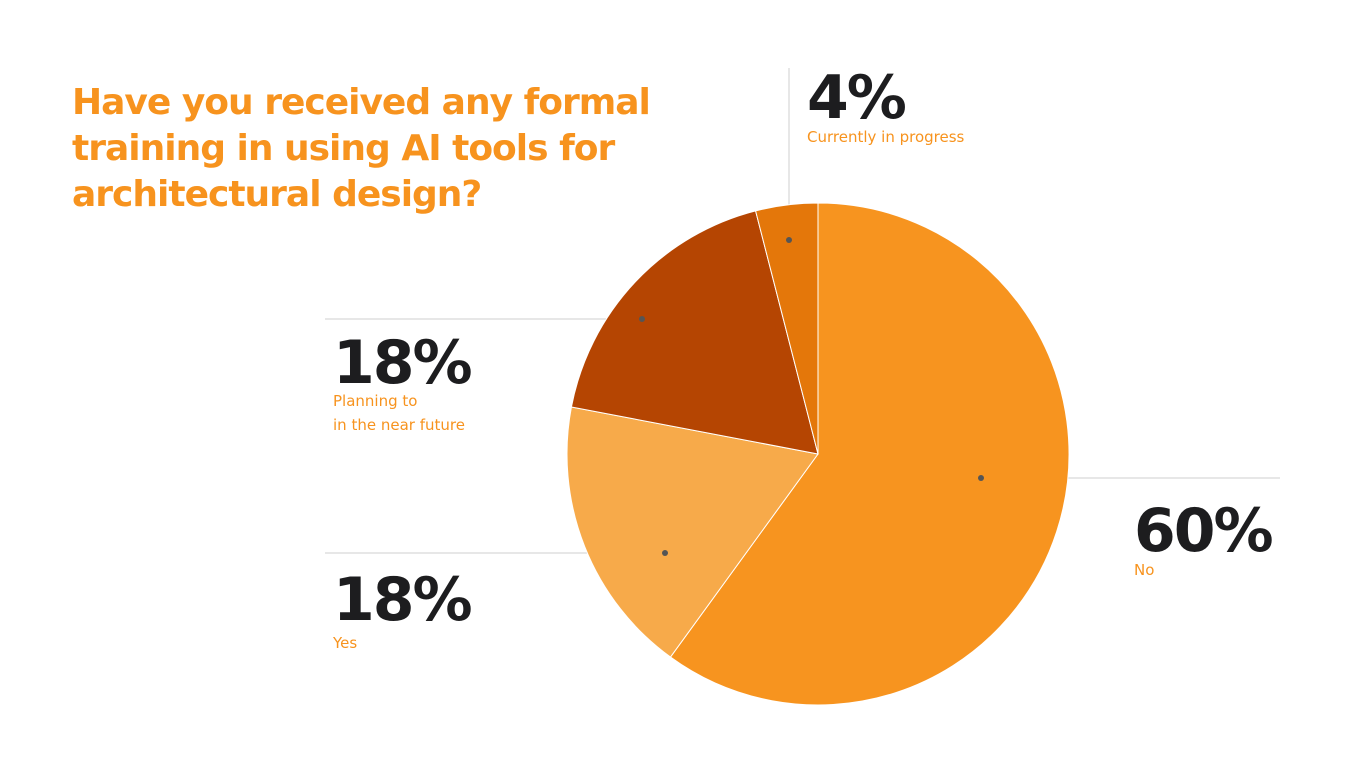  Describe the element at coordinates (1204, 531) in the screenshot. I see `pct-no: 60%` at that location.